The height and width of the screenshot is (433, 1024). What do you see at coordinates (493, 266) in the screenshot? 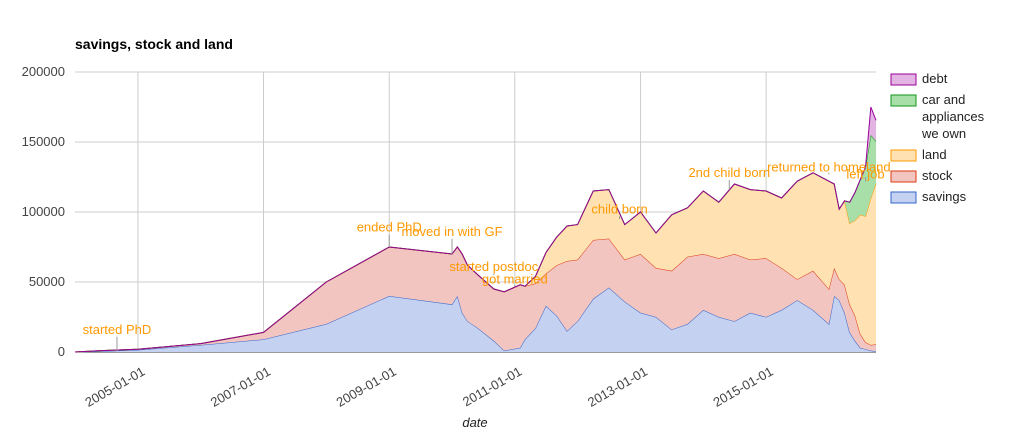
I see `annotation-label: started postdoc` at bounding box center [493, 266].